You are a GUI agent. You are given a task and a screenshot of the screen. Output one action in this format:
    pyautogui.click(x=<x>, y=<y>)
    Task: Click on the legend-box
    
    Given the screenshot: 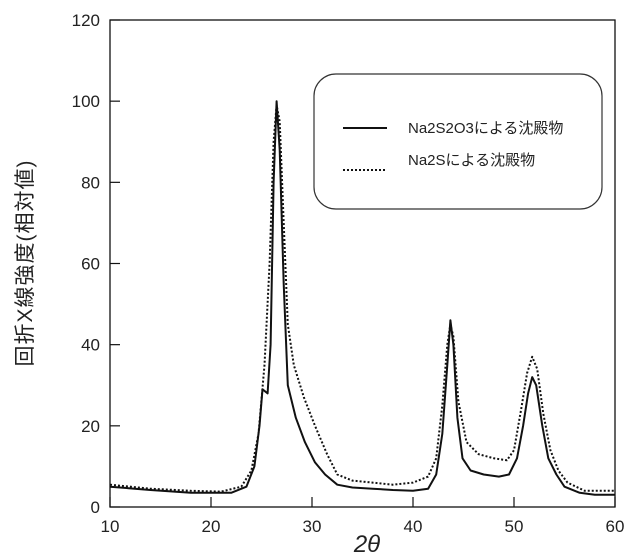 What is the action you would take?
    pyautogui.click(x=458, y=141)
    